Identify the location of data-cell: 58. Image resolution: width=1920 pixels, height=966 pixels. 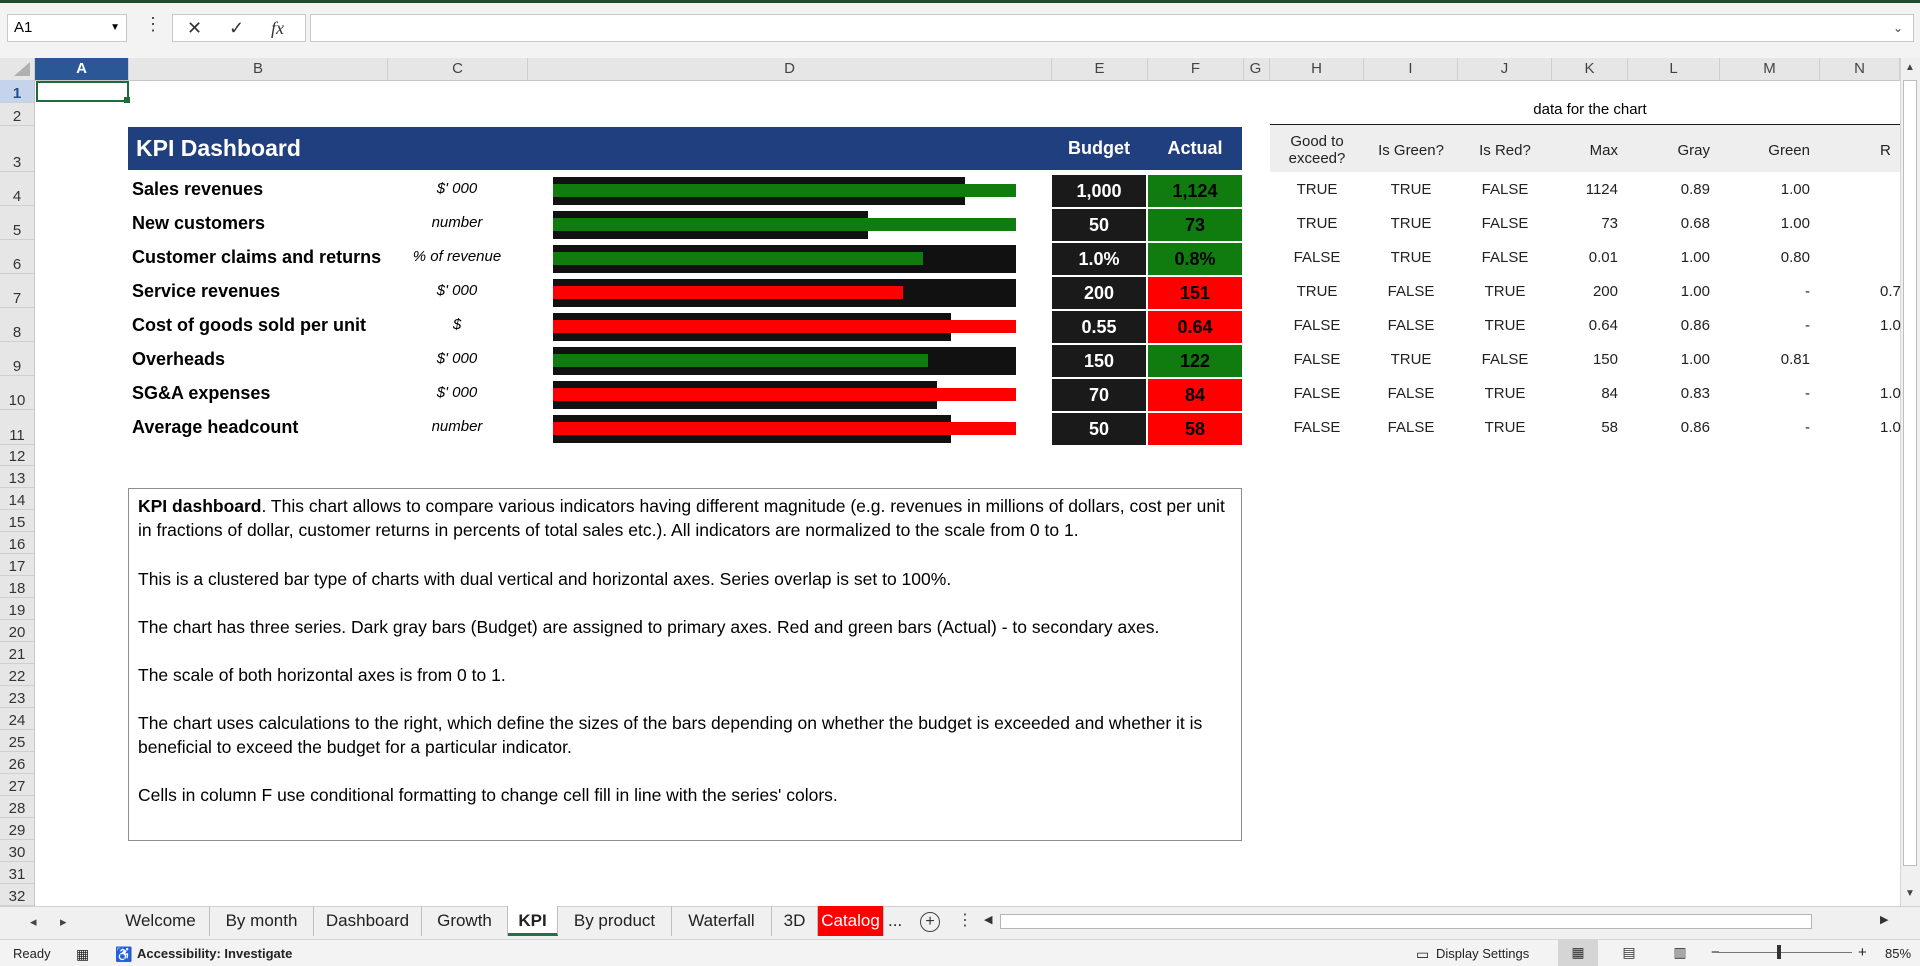
(1609, 427).